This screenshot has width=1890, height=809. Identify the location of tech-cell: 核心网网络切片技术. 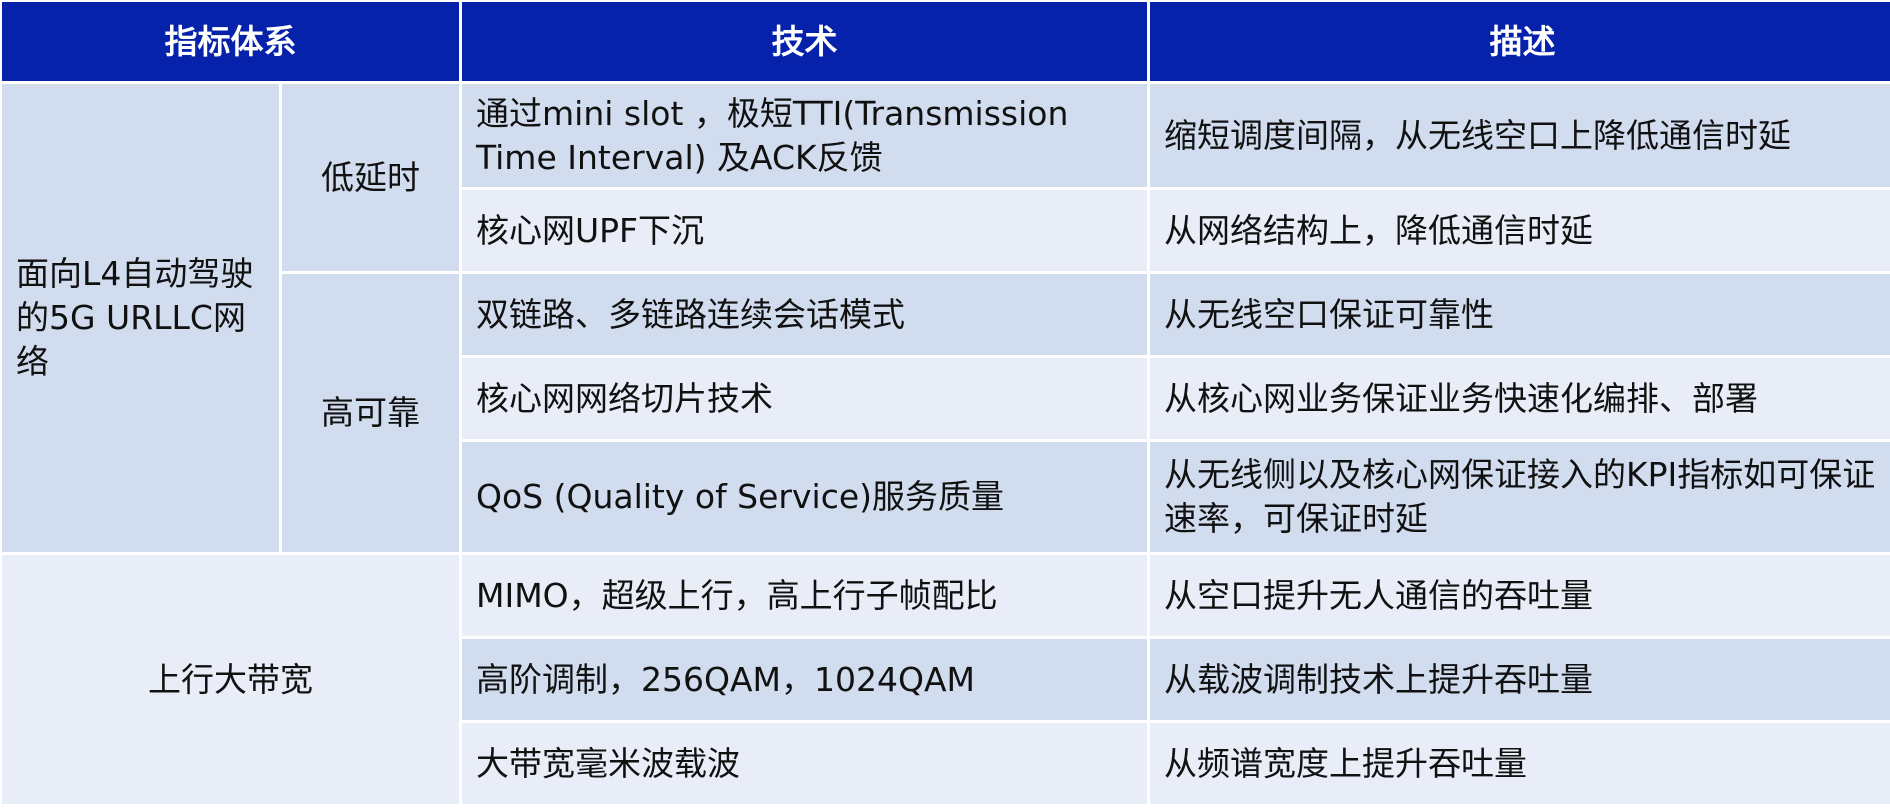
(804, 398).